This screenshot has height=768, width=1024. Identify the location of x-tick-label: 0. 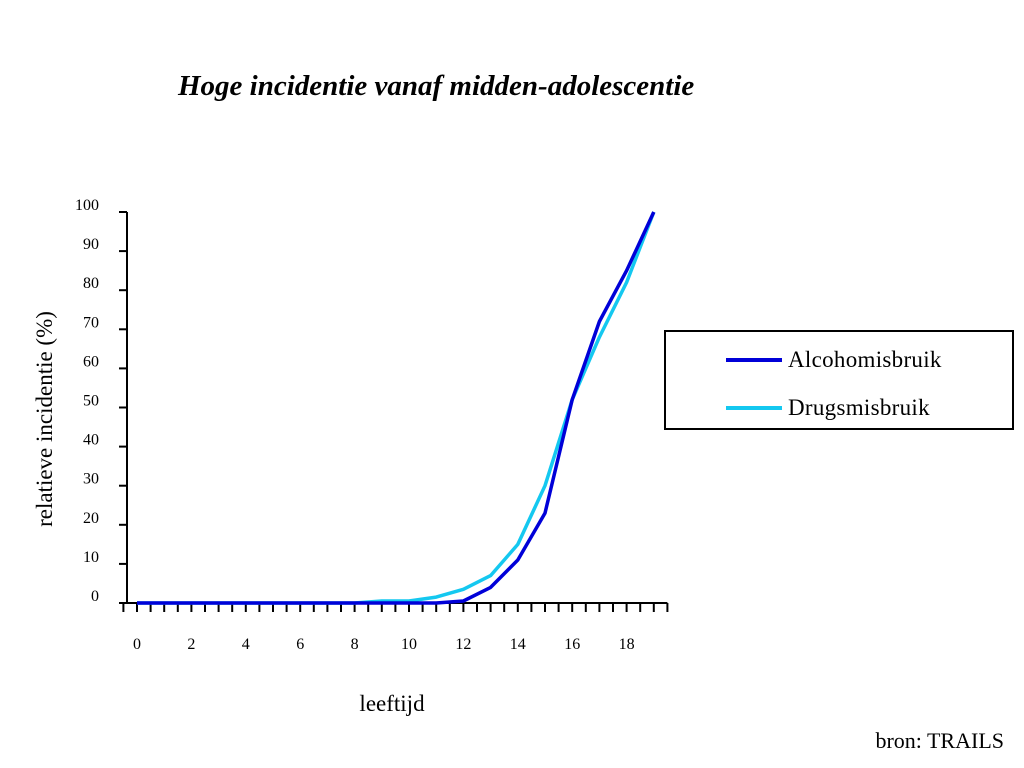
(137, 644).